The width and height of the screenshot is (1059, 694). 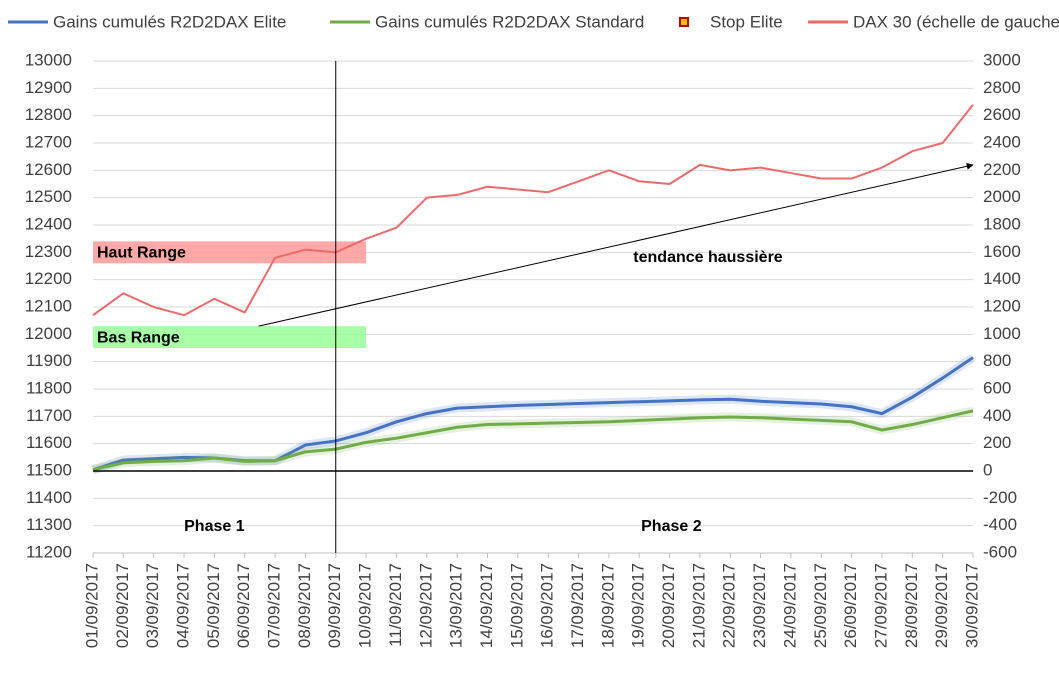 I want to click on x-tick-label: 17/09/2017, so click(x=577, y=605).